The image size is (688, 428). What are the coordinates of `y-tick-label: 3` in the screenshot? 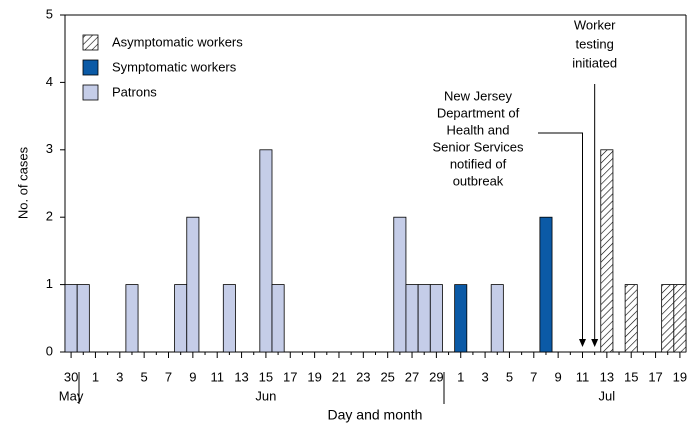 It's located at (49, 148).